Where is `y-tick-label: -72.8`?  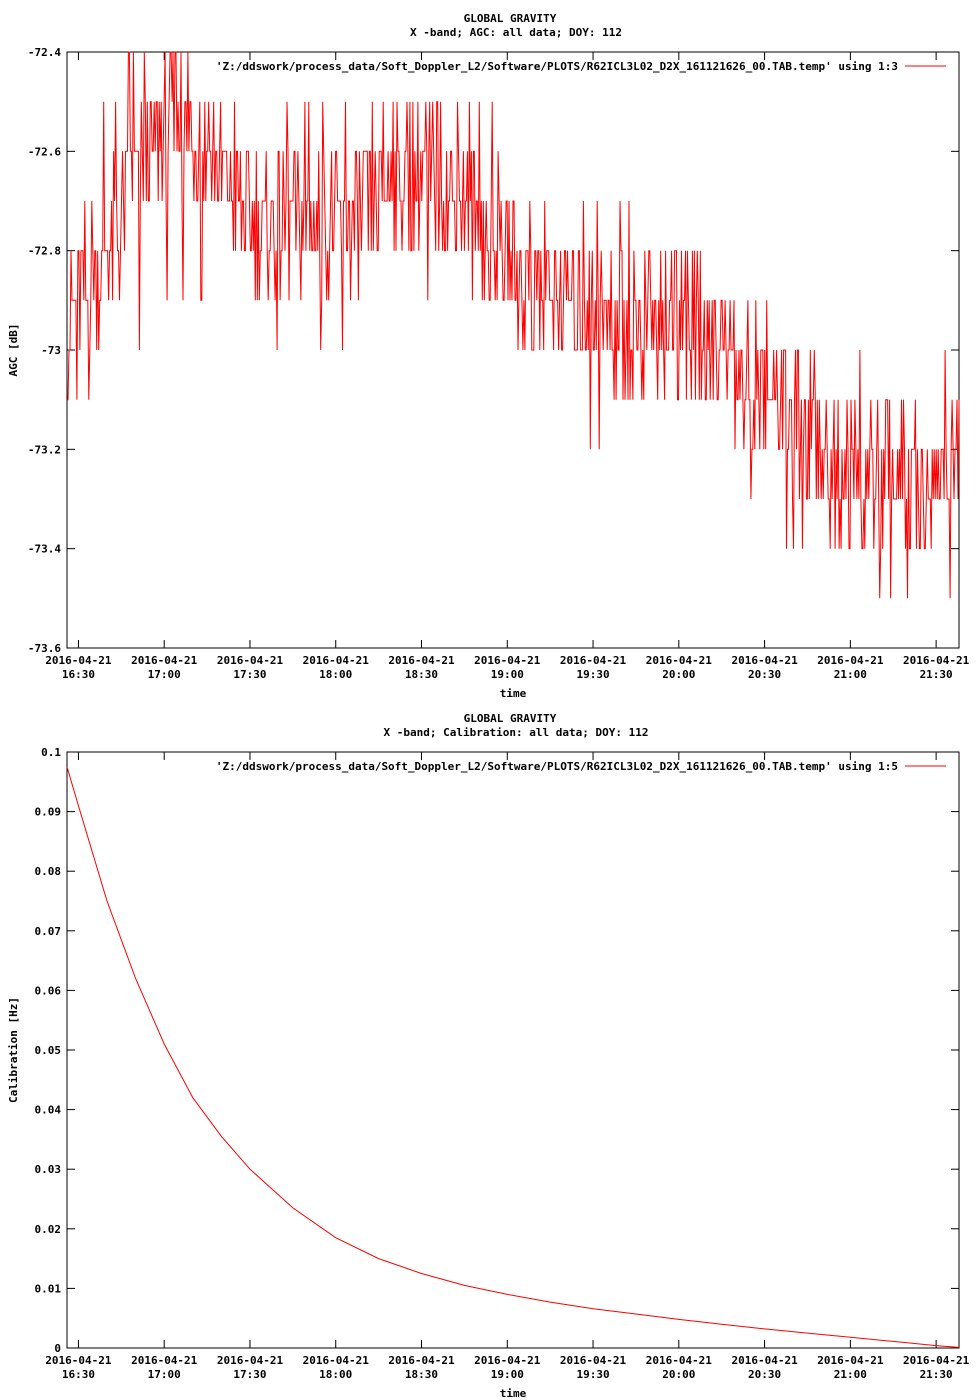 y-tick-label: -72.8 is located at coordinates (44, 251).